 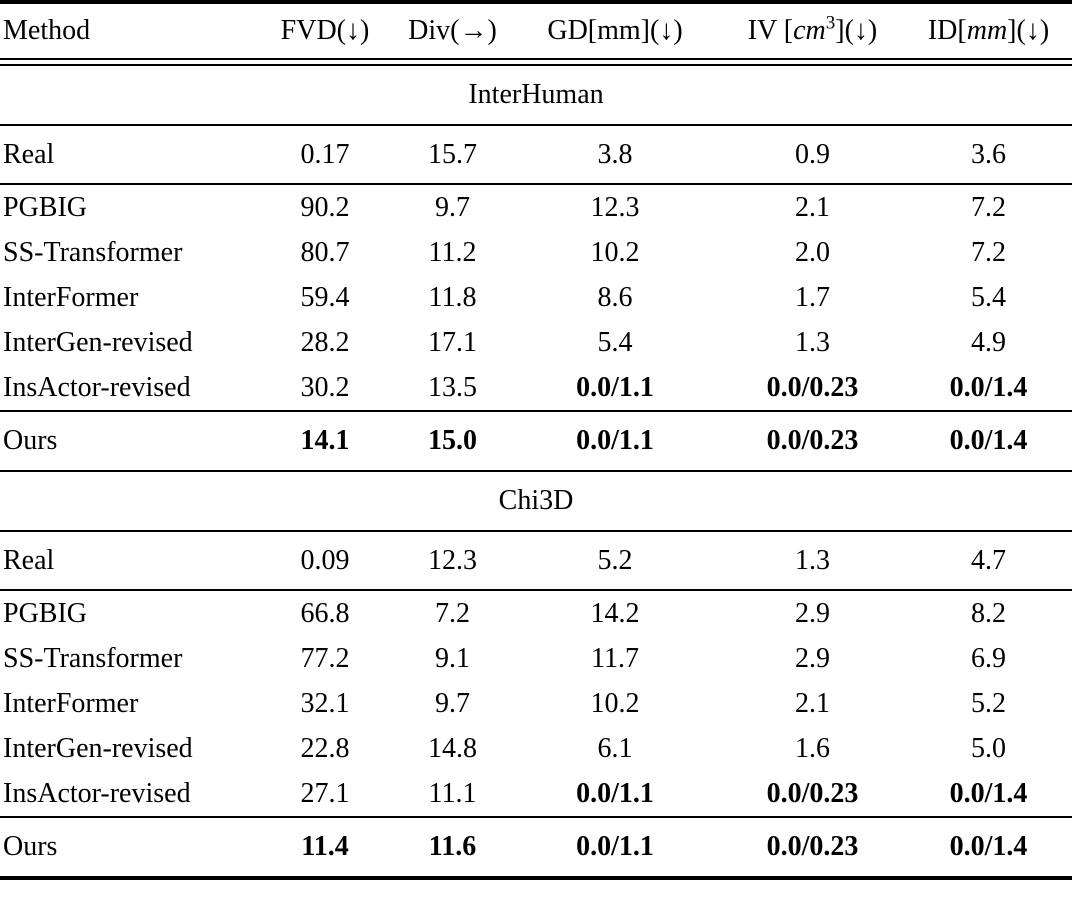 I want to click on header-id: ID[mm](↓), so click(x=988, y=30).